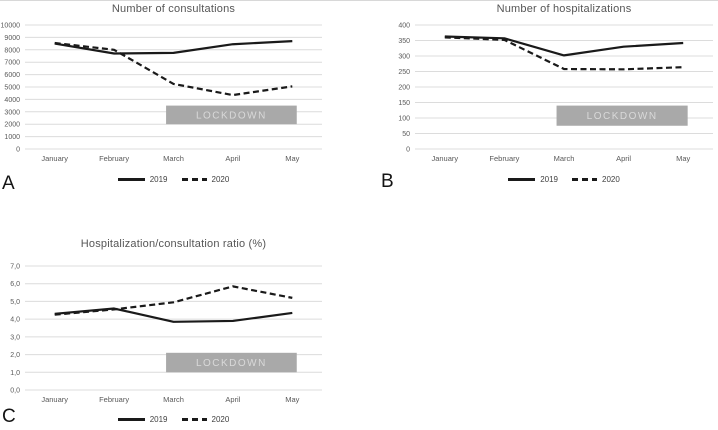  What do you see at coordinates (173, 244) in the screenshot?
I see `chart-title-ratio: Hospitalization/consultation ratio (%)` at bounding box center [173, 244].